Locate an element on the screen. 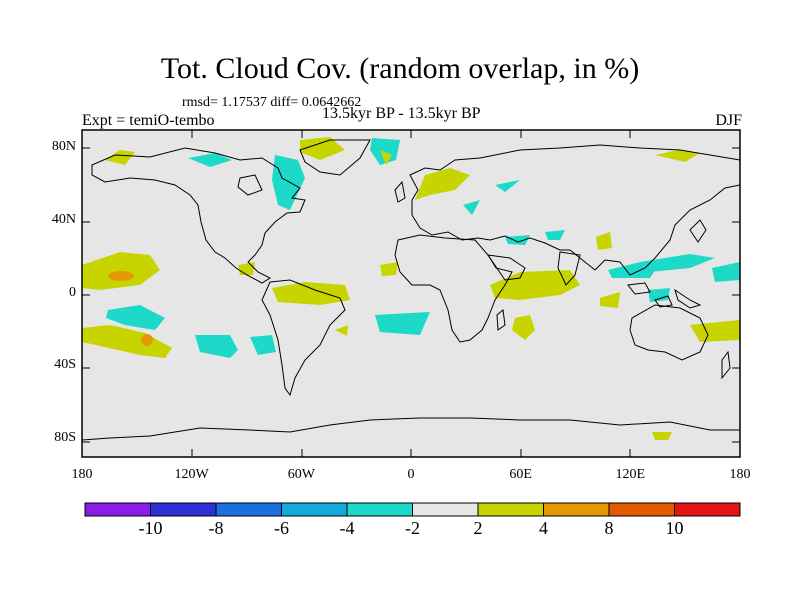  lat-tick-label: 40S is located at coordinates (65, 365).